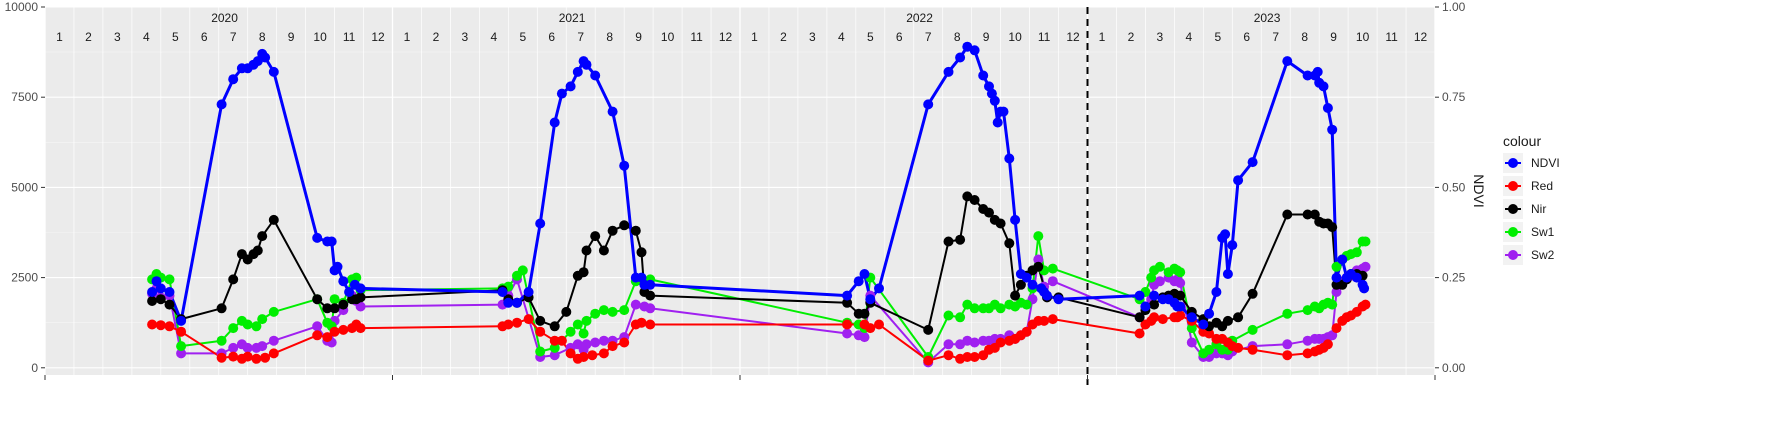 The height and width of the screenshot is (442, 1773). Describe the element at coordinates (1454, 97) in the screenshot. I see `y-right-tick-label: 0.75` at that location.